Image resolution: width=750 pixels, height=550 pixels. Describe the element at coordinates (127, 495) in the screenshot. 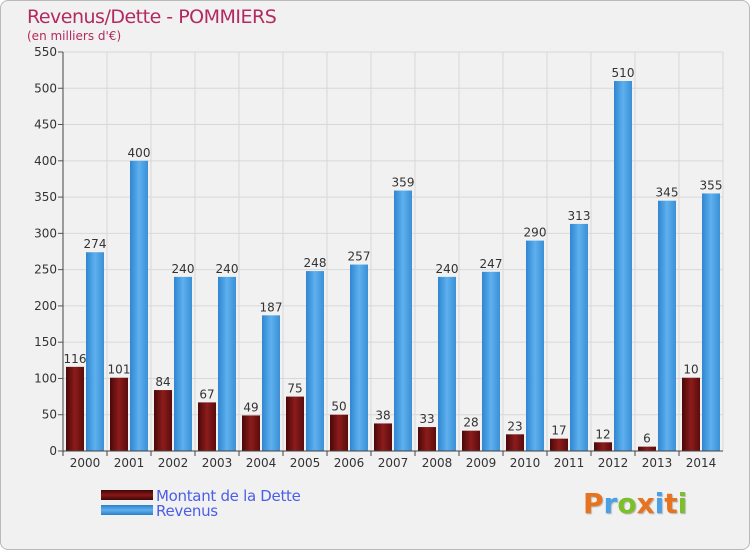

I see `legend-swatch-dette` at that location.